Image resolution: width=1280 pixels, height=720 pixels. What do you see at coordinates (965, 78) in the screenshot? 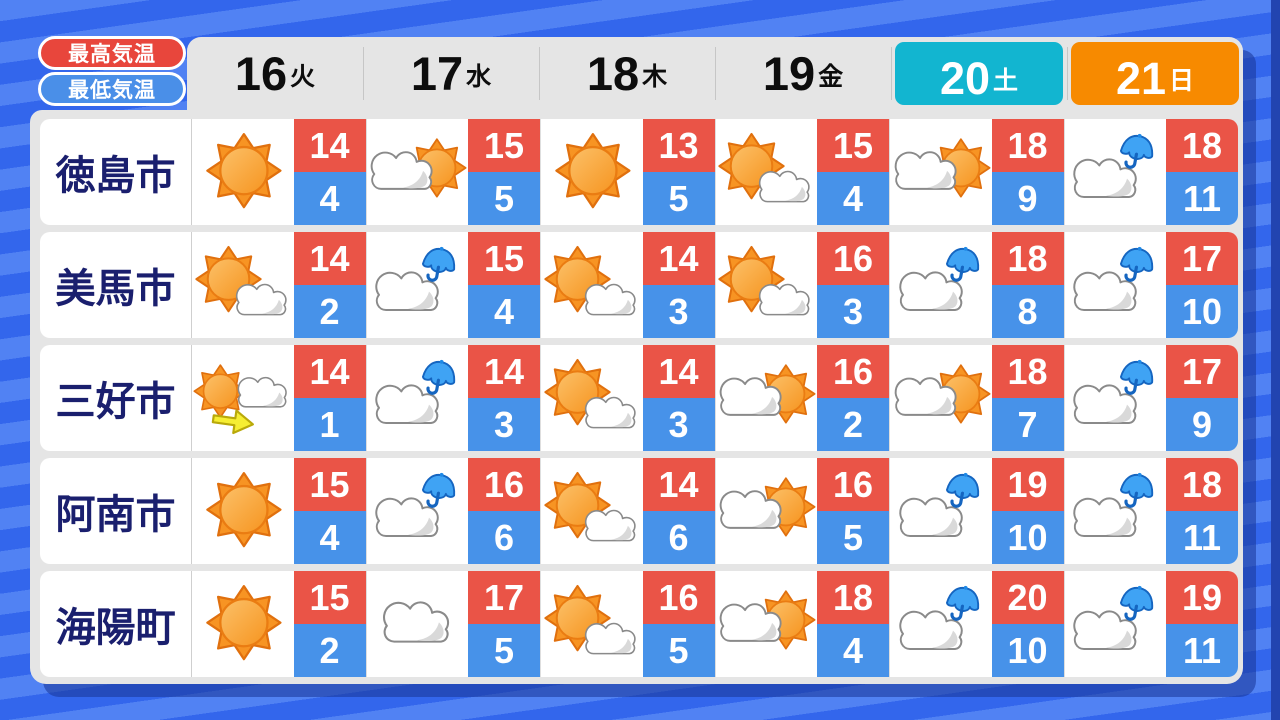
I see `header-day-number: 20` at bounding box center [965, 78].